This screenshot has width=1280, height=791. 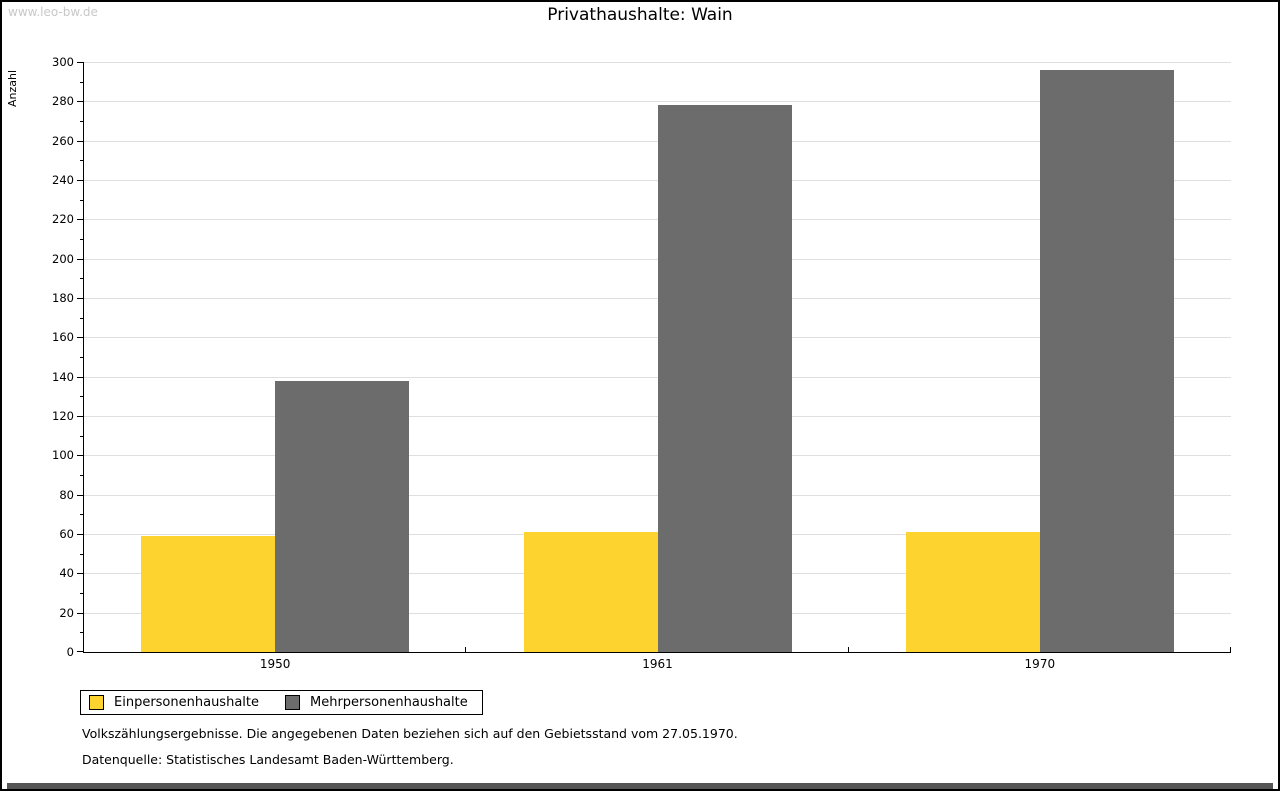 What do you see at coordinates (63, 258) in the screenshot?
I see `y-tick-label: 200` at bounding box center [63, 258].